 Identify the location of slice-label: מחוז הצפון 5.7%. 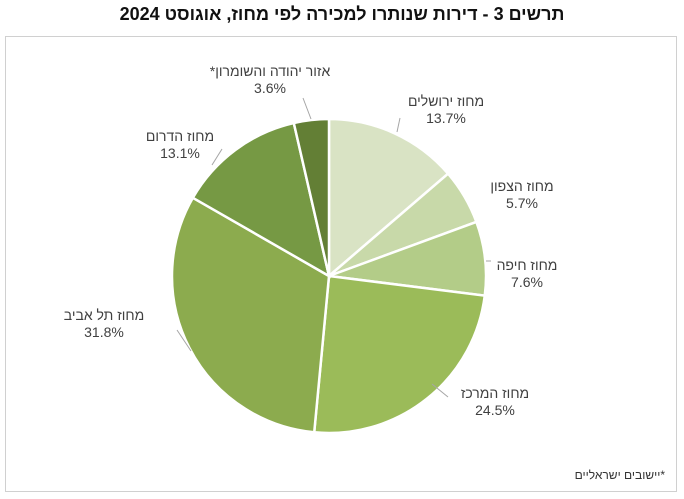
(521, 195).